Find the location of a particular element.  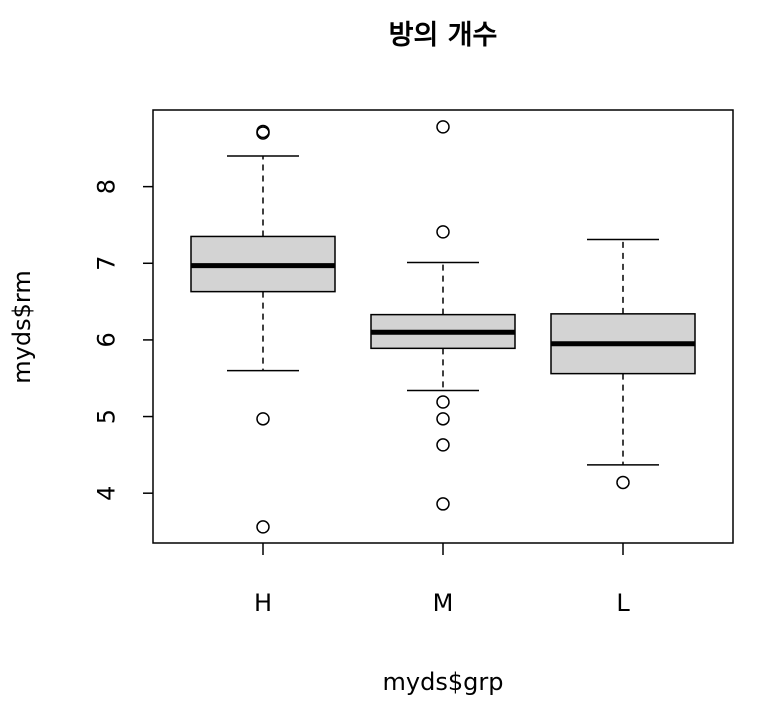

y-tick-label: 5 is located at coordinates (106, 416).